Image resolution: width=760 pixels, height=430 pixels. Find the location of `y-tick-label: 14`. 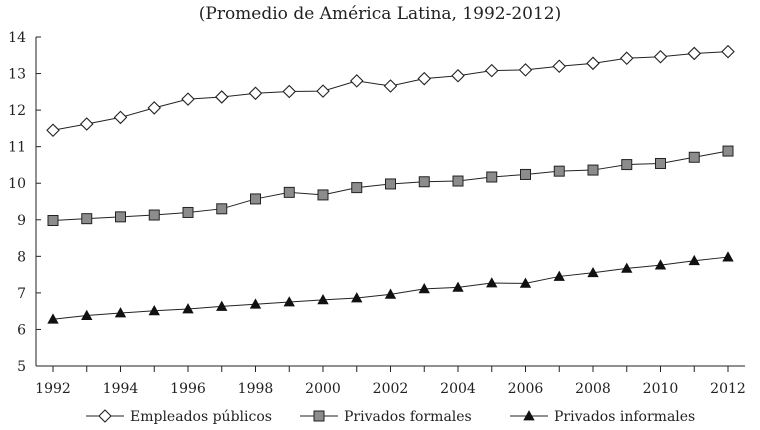

y-tick-label: 14 is located at coordinates (17, 38).